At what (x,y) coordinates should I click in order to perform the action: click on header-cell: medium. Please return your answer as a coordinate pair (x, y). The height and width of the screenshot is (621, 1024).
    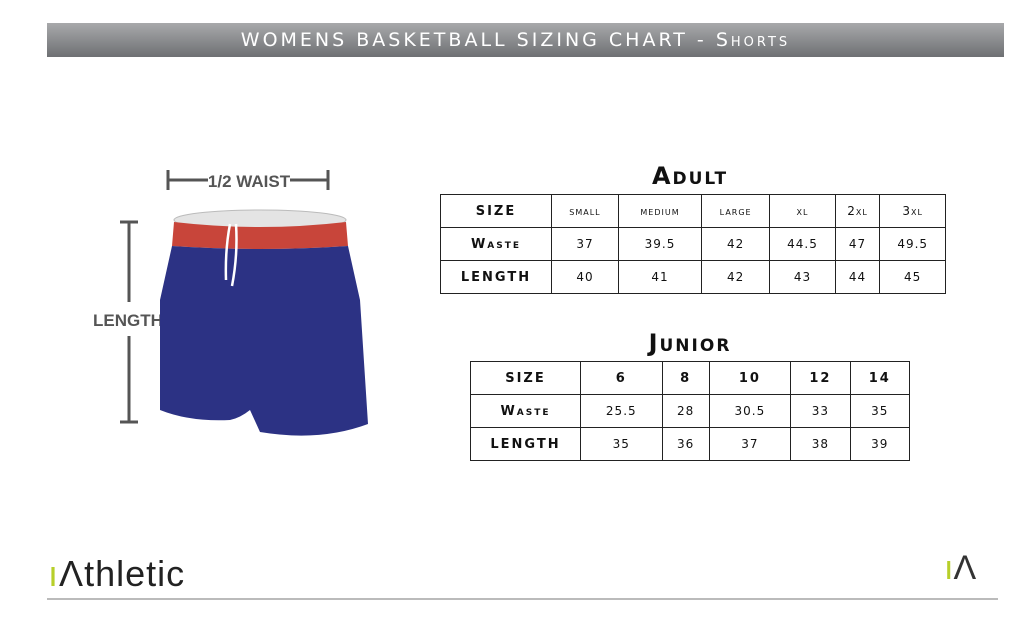
    Looking at the image, I should click on (660, 211).